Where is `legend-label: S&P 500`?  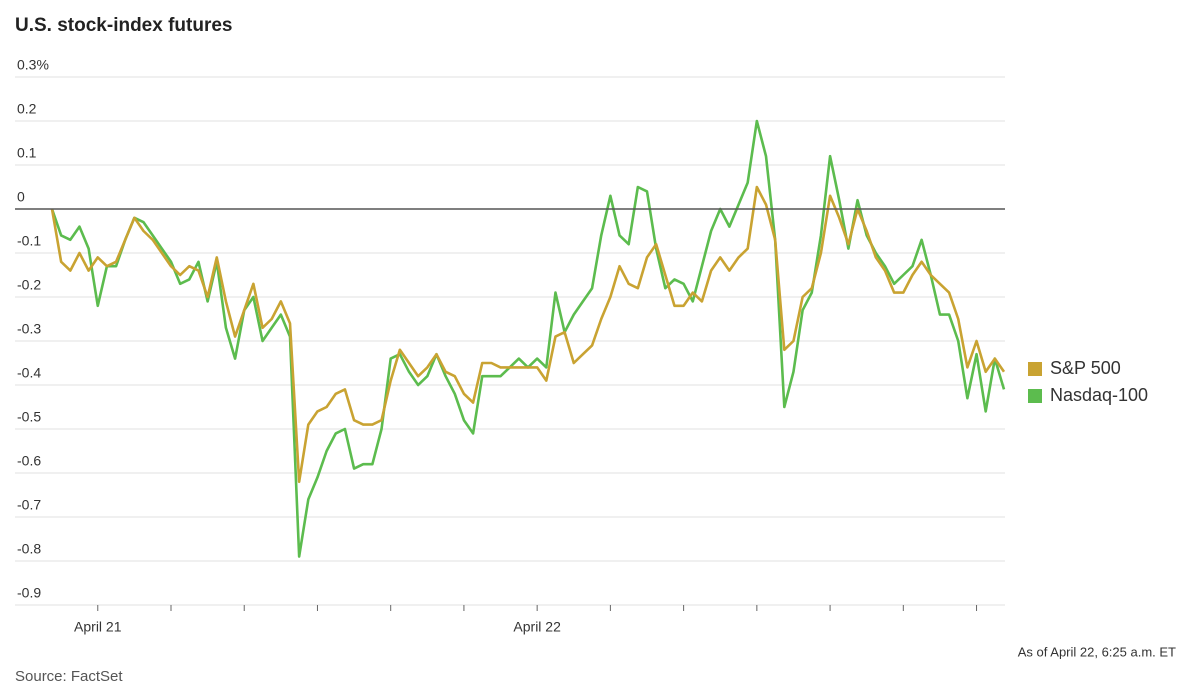
legend-label: S&P 500 is located at coordinates (1085, 368).